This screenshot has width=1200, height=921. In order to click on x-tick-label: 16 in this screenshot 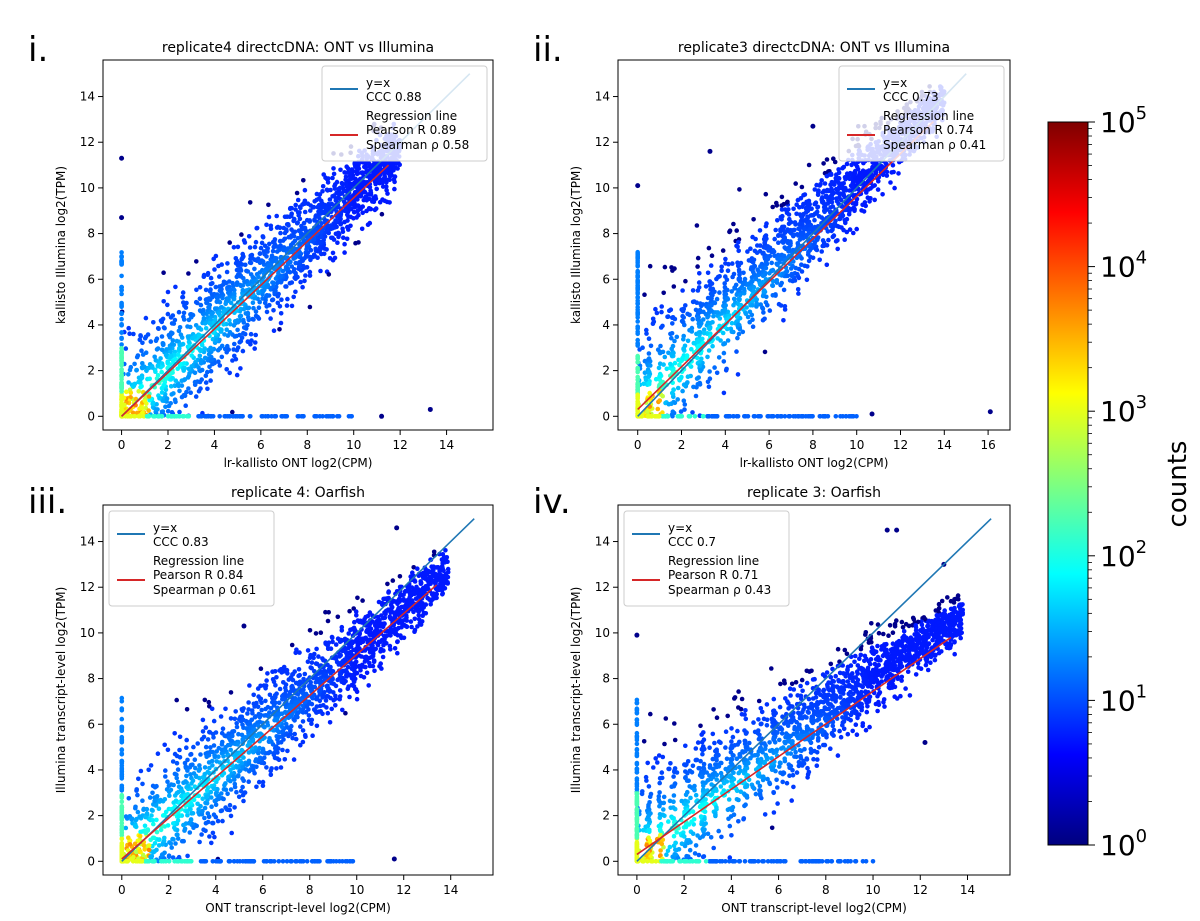, I will do `click(987, 445)`.